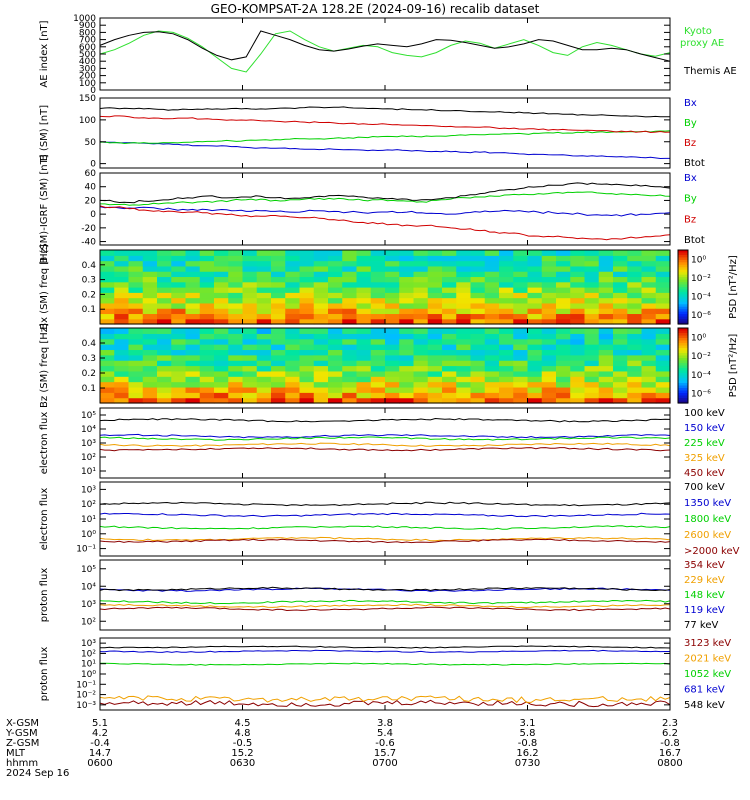 The image size is (750, 800). I want to click on panel-frame, so click(385, 54).